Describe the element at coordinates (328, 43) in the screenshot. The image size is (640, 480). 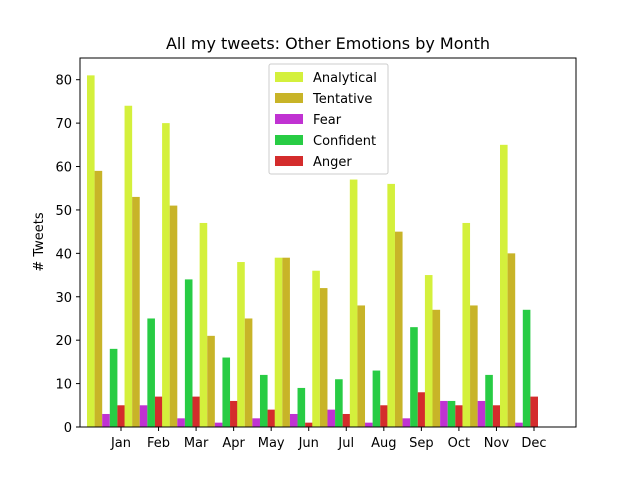
I see `chart-title: All my tweets: Other Emotions by Month` at that location.